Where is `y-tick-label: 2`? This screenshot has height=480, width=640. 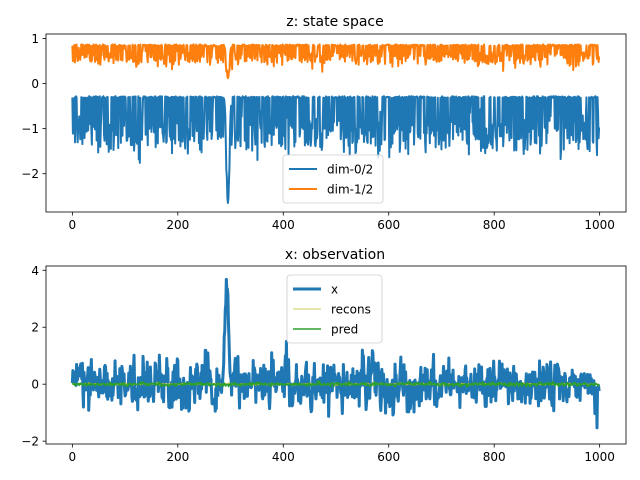
y-tick-label: 2 is located at coordinates (35, 328).